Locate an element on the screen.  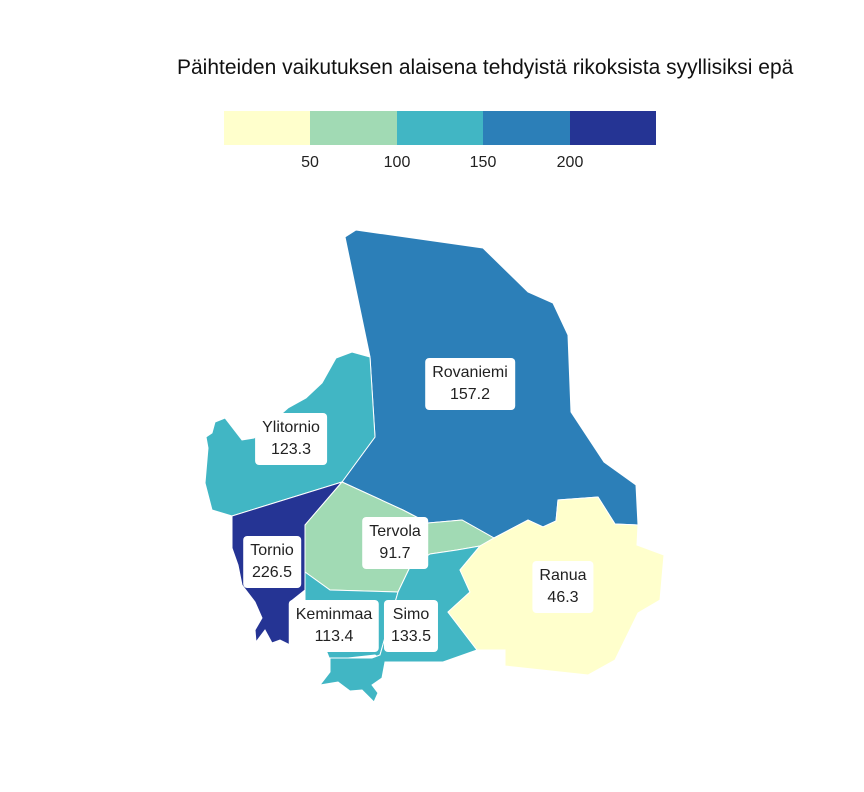
label-simo-name: Simo is located at coordinates (411, 614).